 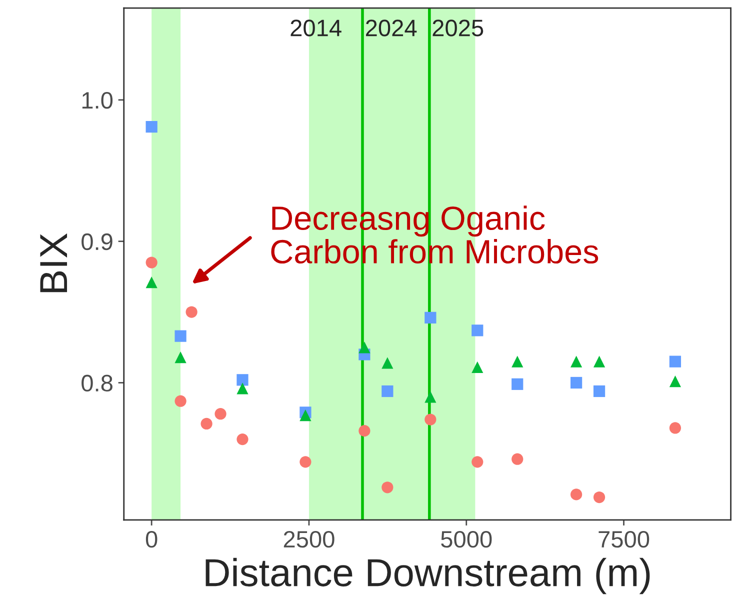 I want to click on x-tick-label: 2500, so click(x=309, y=539).